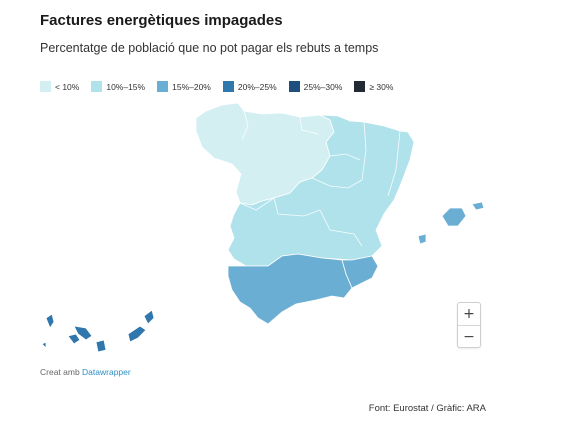 Image resolution: width=566 pixels, height=434 pixels. I want to click on legend-label: 15%–20%, so click(191, 86).